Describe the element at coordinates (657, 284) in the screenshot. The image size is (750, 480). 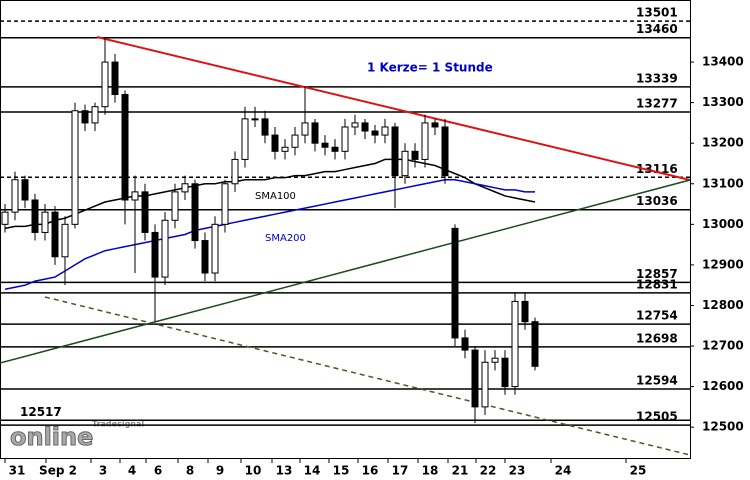
I see `level-label: 12831` at that location.